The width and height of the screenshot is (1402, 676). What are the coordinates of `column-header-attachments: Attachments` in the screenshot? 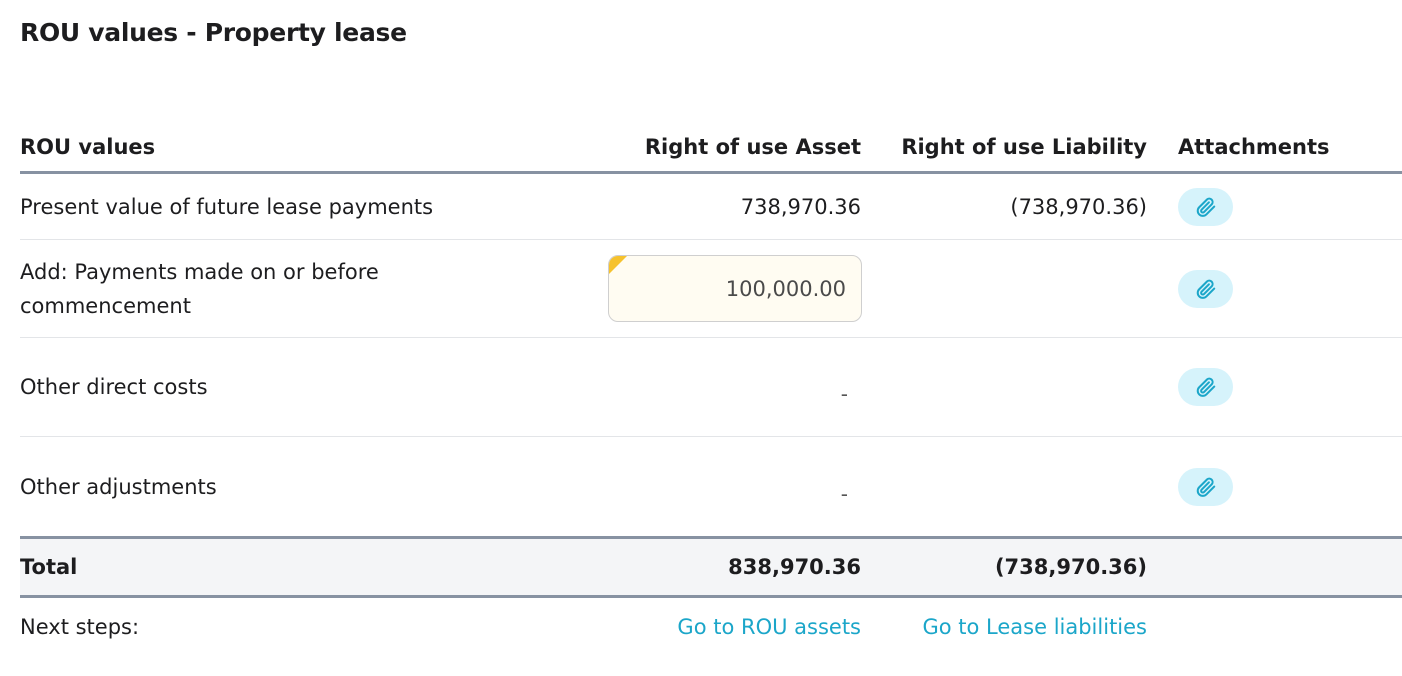 It's located at (1254, 146).